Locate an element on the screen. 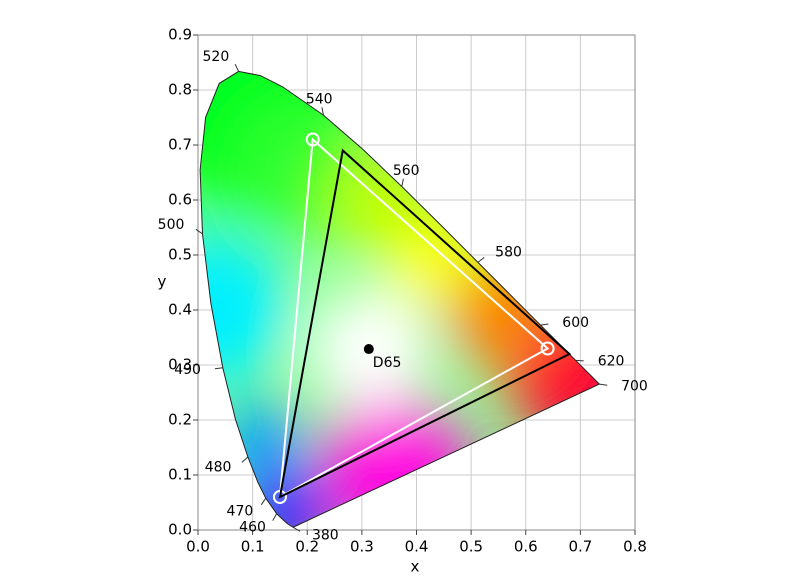 The height and width of the screenshot is (581, 800). y-tick-label: 0.1 is located at coordinates (180, 475).